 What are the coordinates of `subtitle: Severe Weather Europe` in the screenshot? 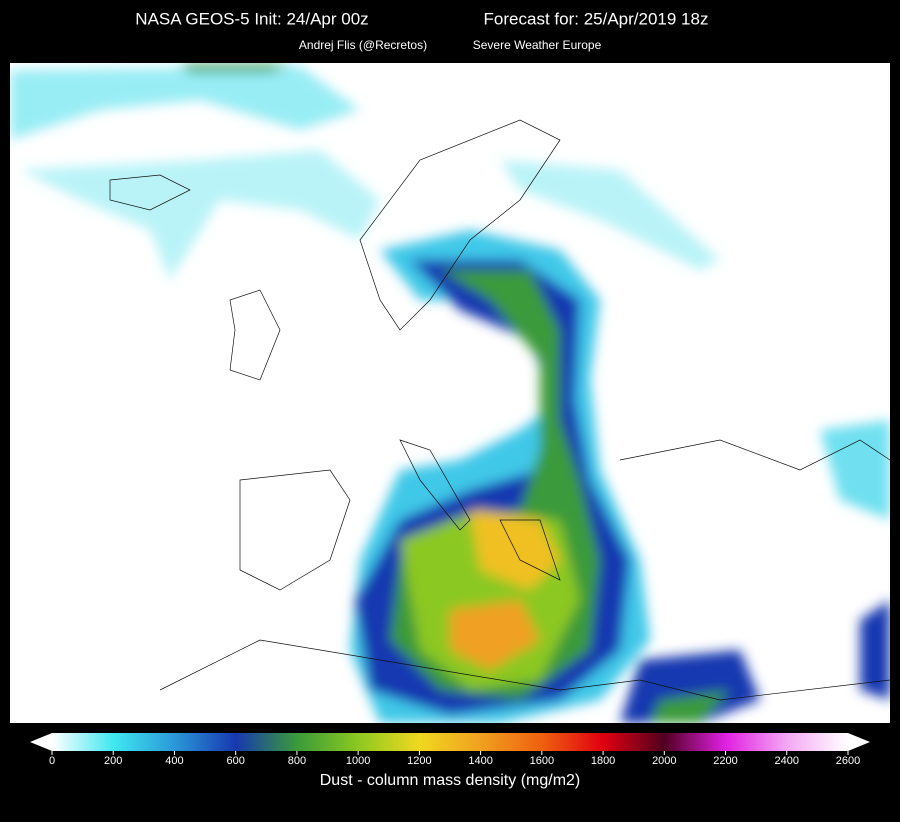 It's located at (537, 45).